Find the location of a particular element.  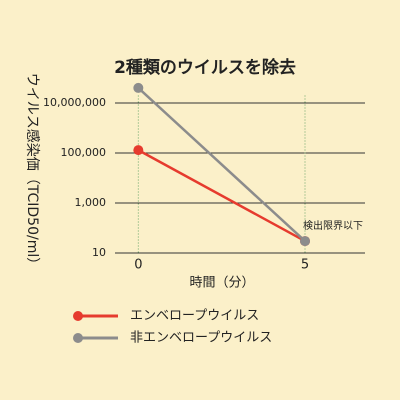

x-axis-title: 時間（分） is located at coordinates (221, 283).